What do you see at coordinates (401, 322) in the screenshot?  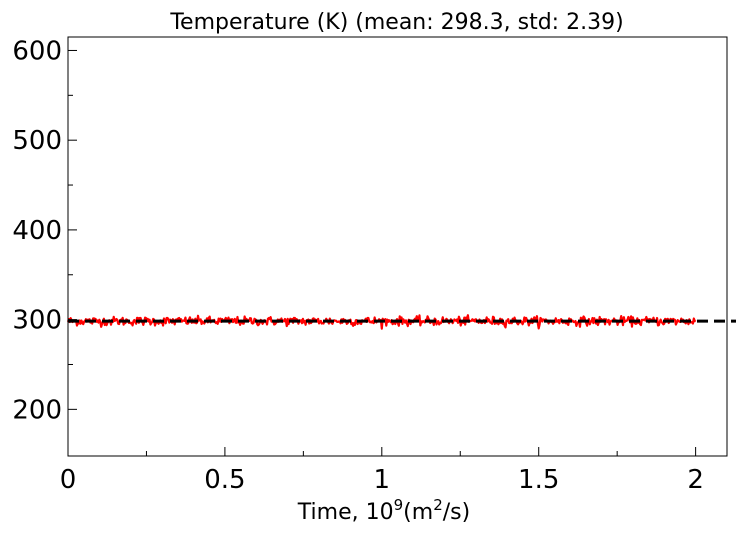 I see `plot-area` at bounding box center [401, 322].